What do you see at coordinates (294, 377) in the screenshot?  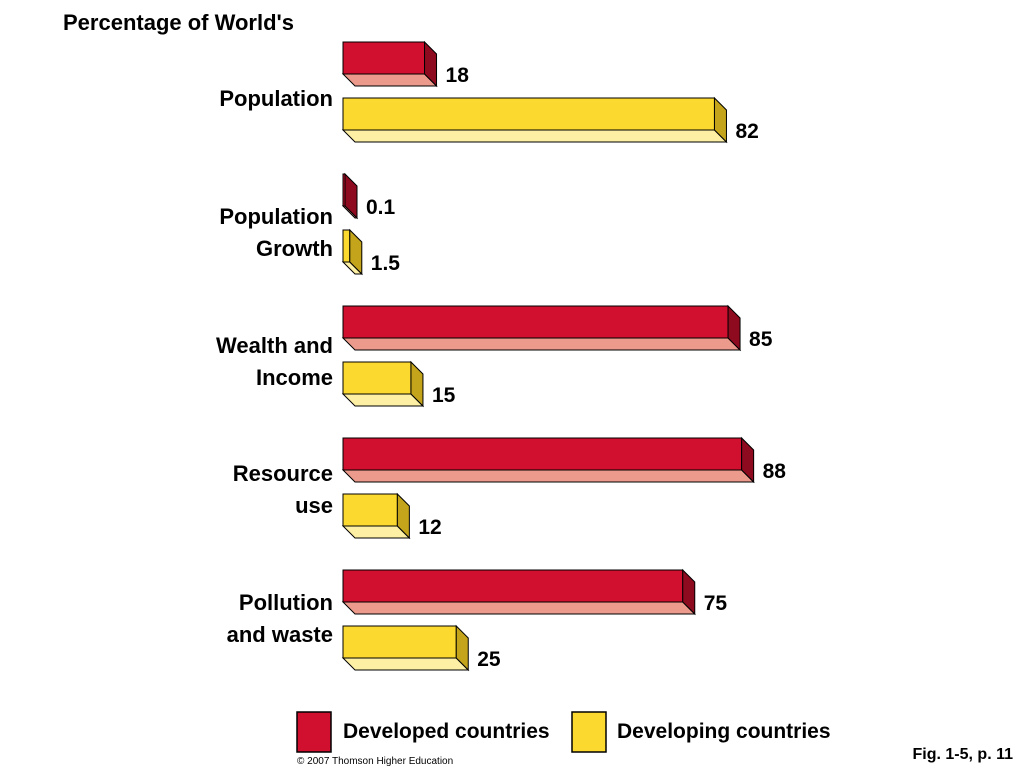 I see `category-label-2-1: Income` at bounding box center [294, 377].